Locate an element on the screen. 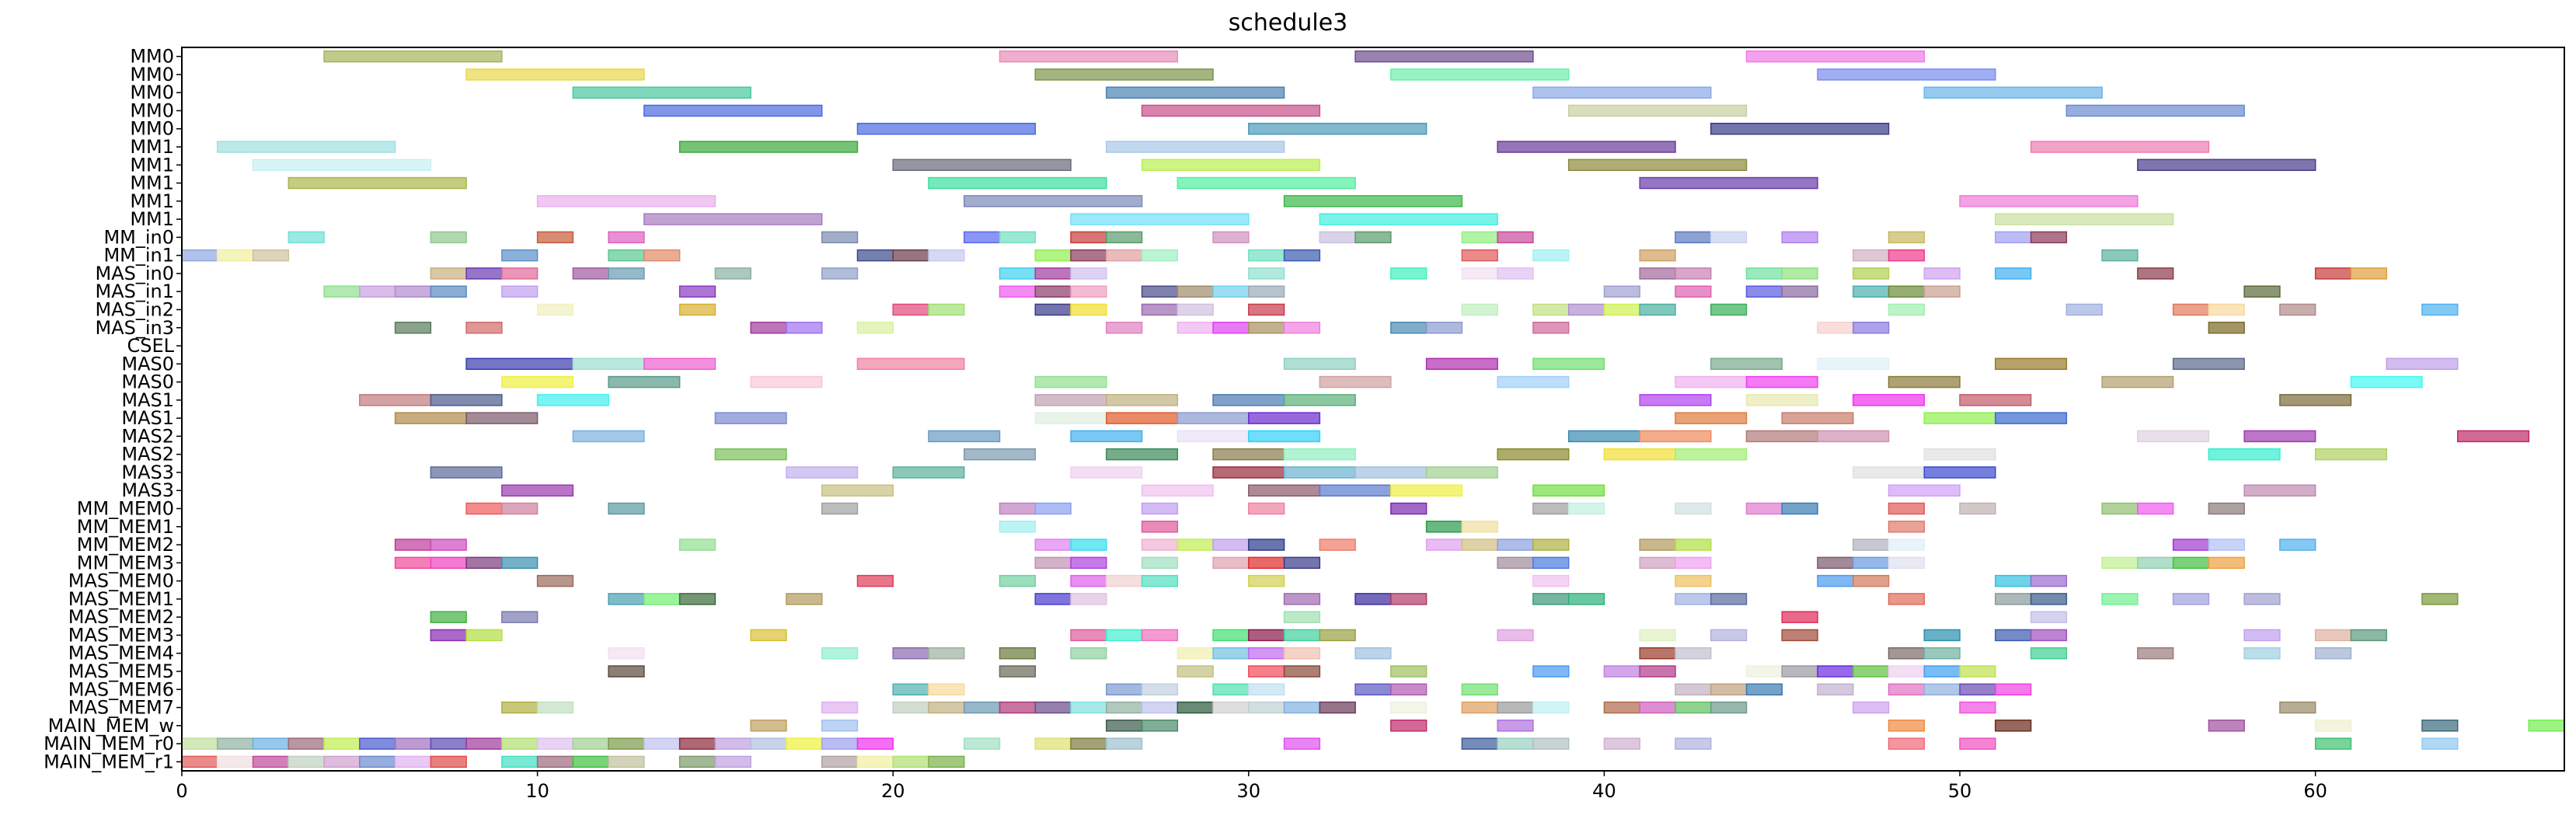  y-tick-label: MAS_in3 is located at coordinates (134, 328).